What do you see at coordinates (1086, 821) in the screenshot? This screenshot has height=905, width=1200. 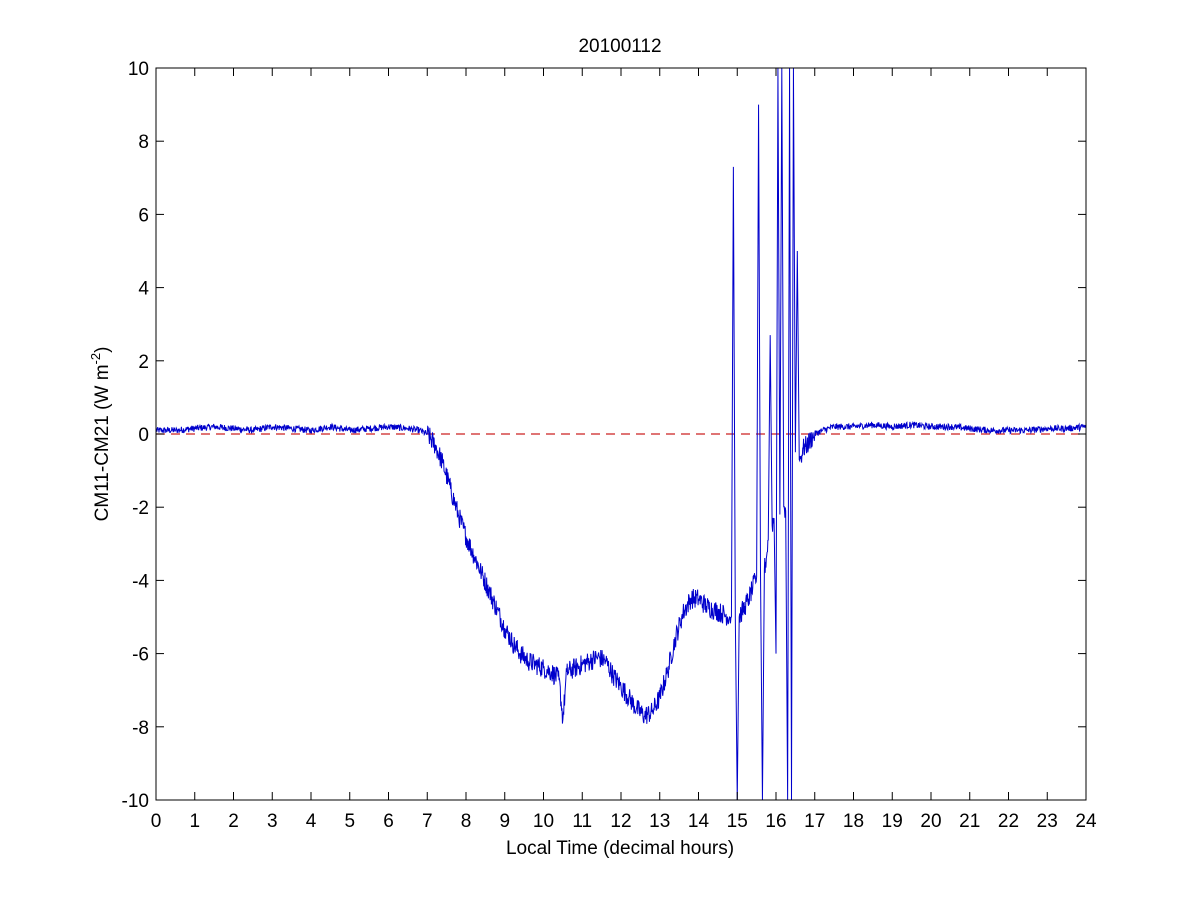 I see `x-tick-label: 24` at bounding box center [1086, 821].